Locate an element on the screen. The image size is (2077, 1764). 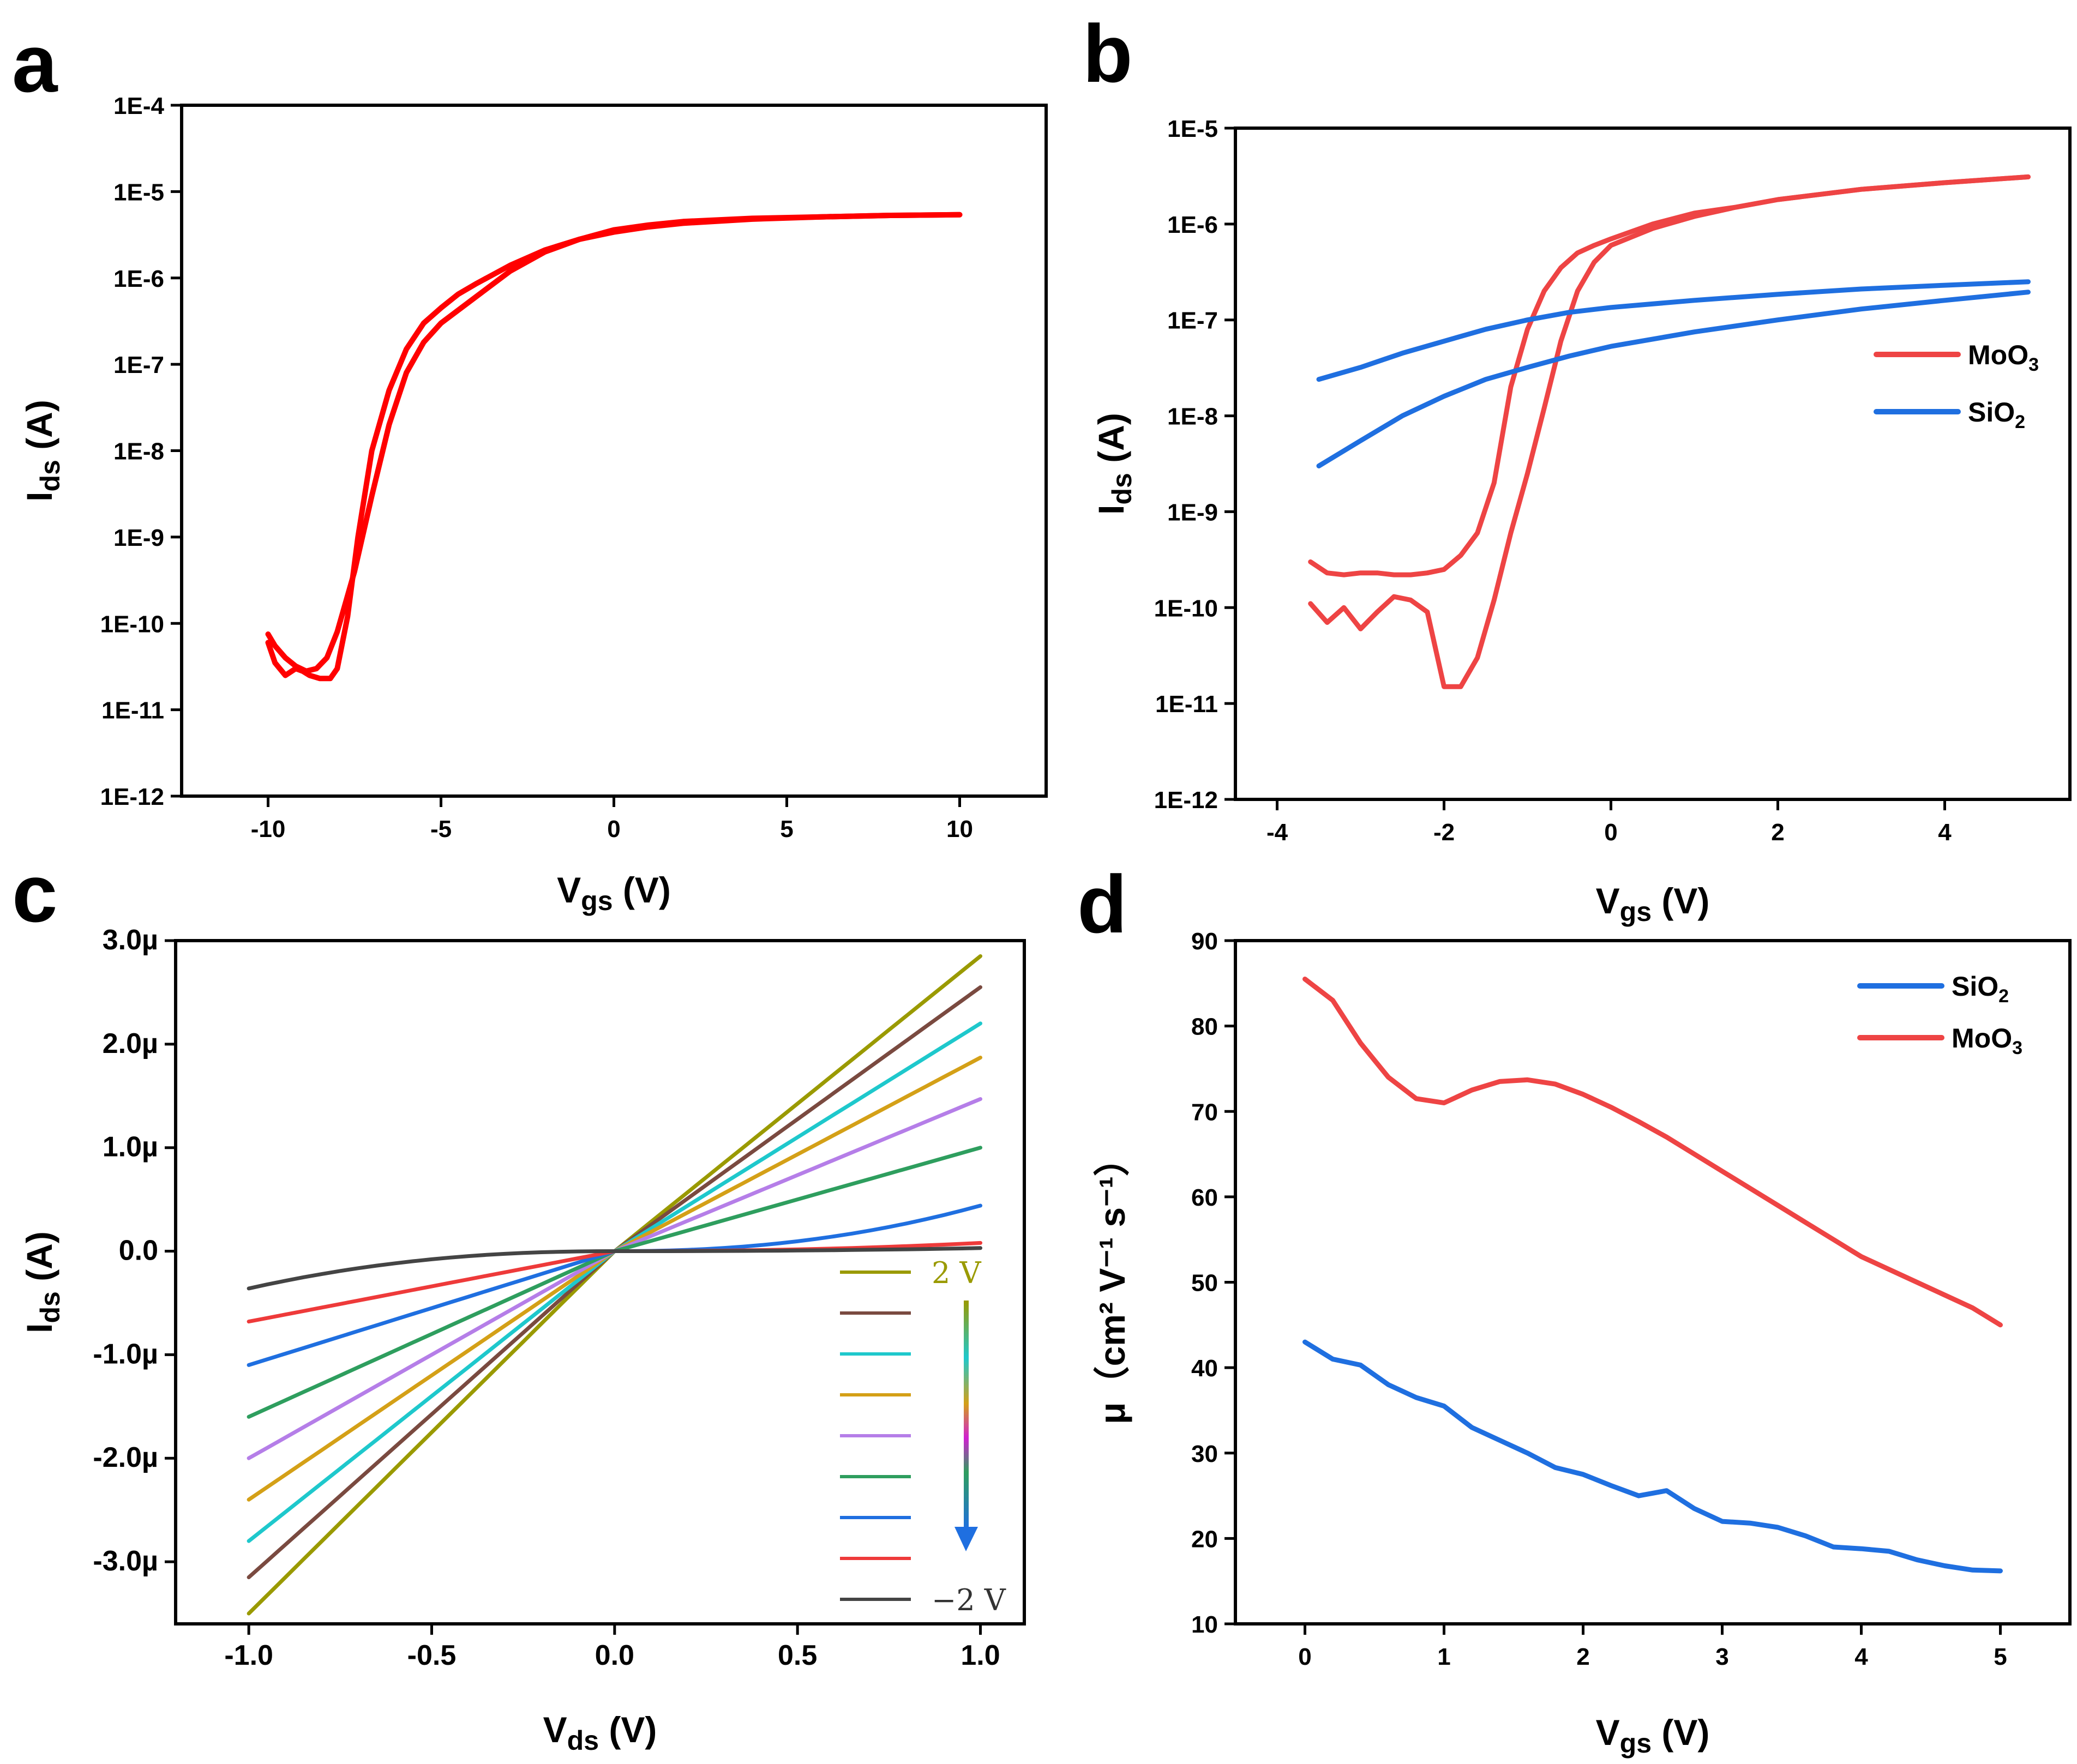
panel-c-ytick-label: 0.0 is located at coordinates (138, 1251).